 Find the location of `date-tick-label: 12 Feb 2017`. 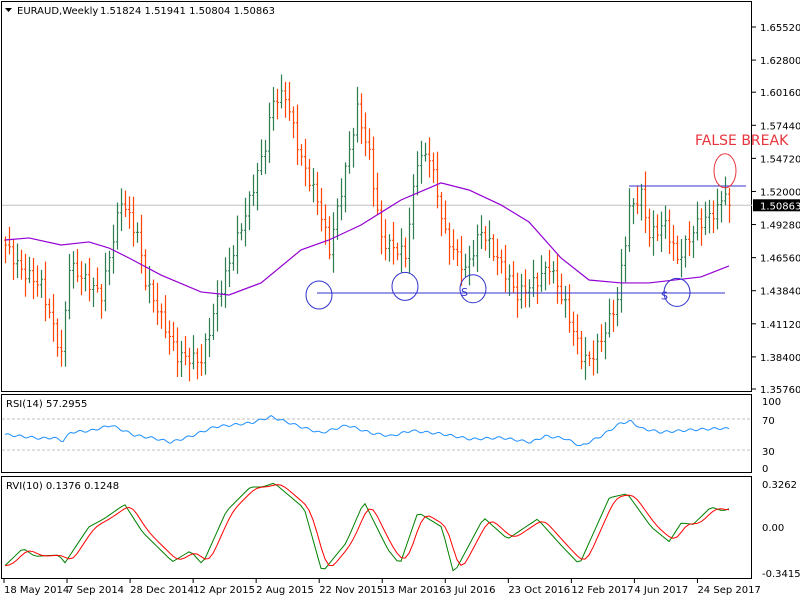

date-tick-label: 12 Feb 2017 is located at coordinates (602, 590).